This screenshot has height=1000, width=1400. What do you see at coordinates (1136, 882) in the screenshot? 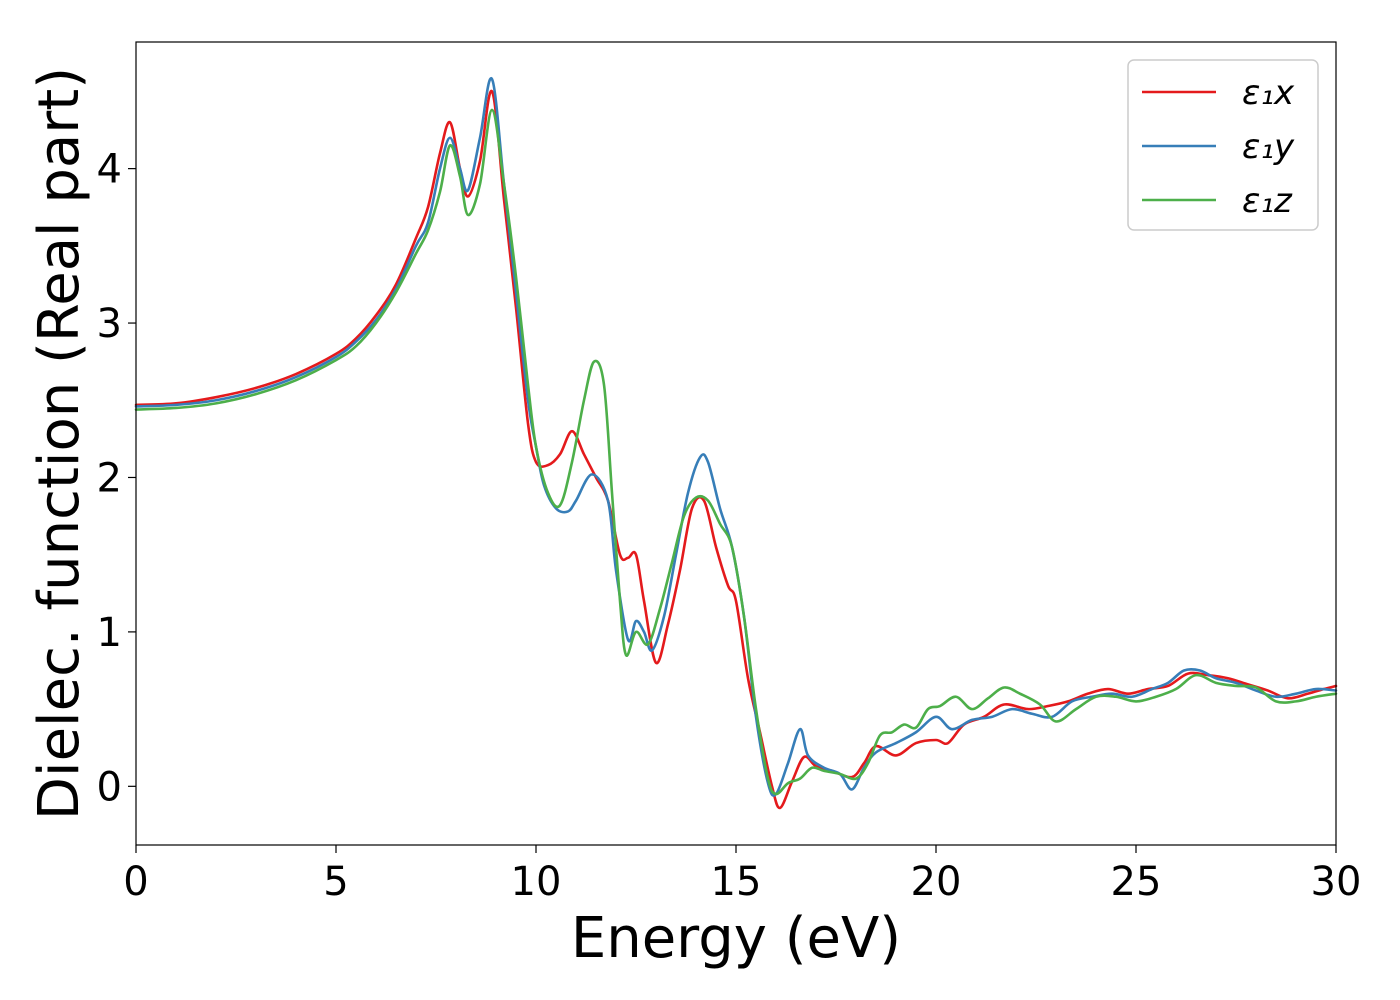
I see `x-tick-label: 25` at bounding box center [1136, 882].